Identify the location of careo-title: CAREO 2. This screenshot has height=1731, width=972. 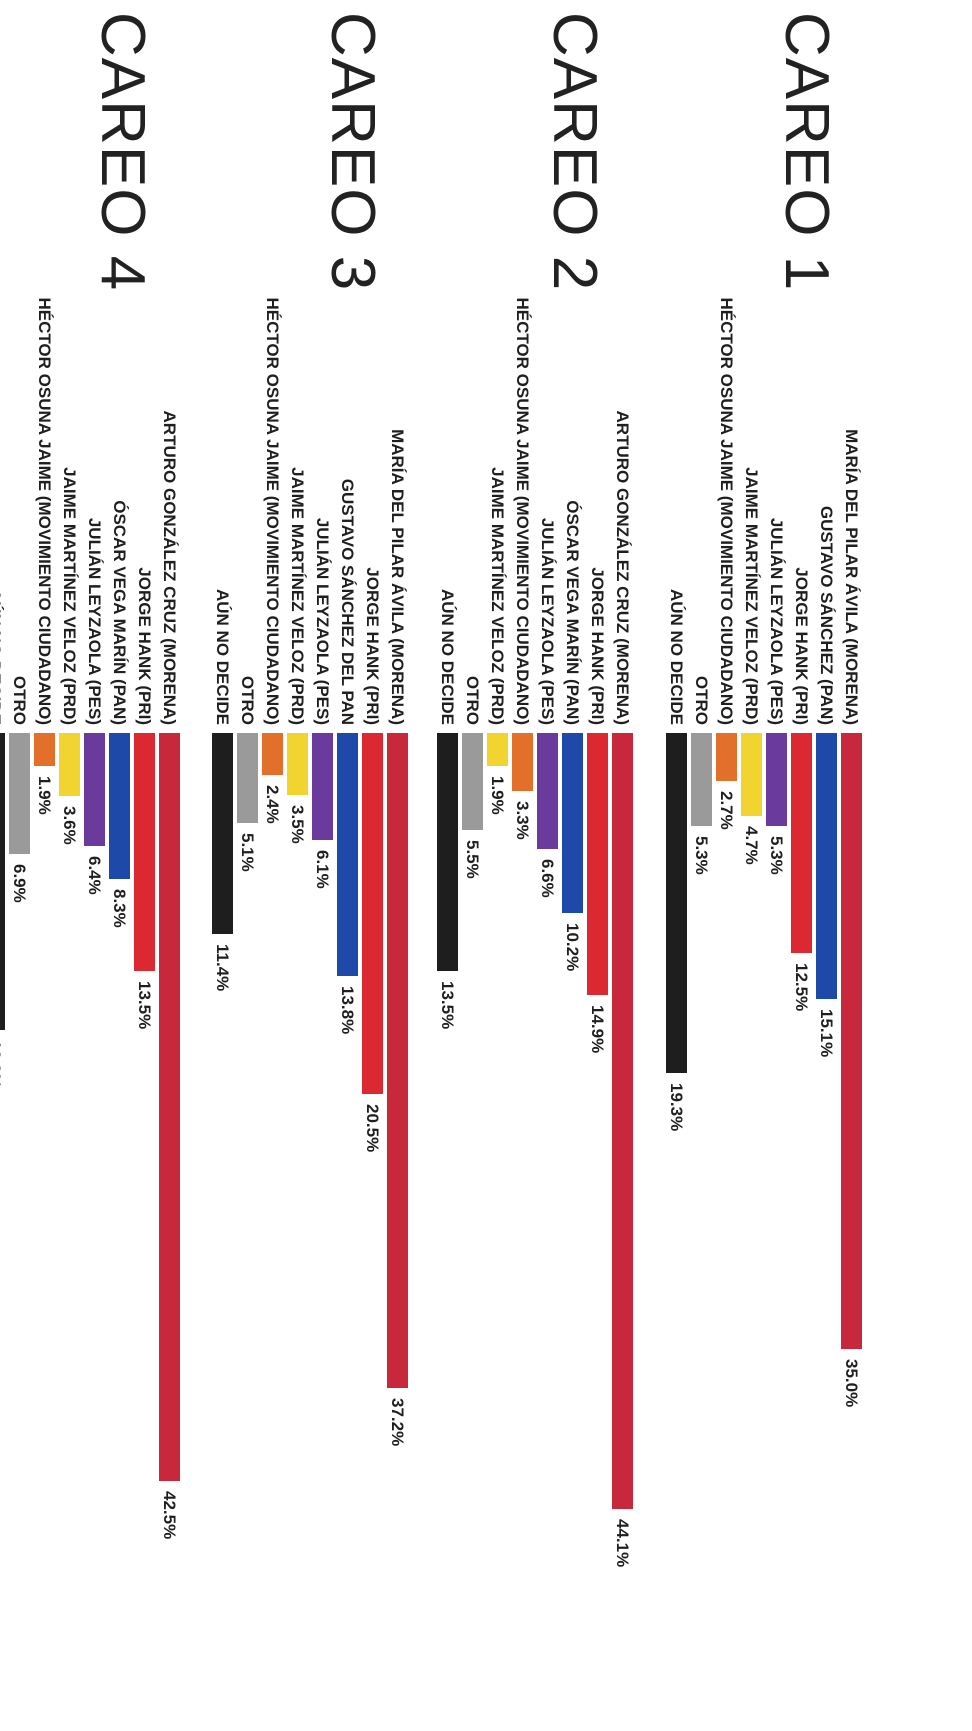
(574, 152).